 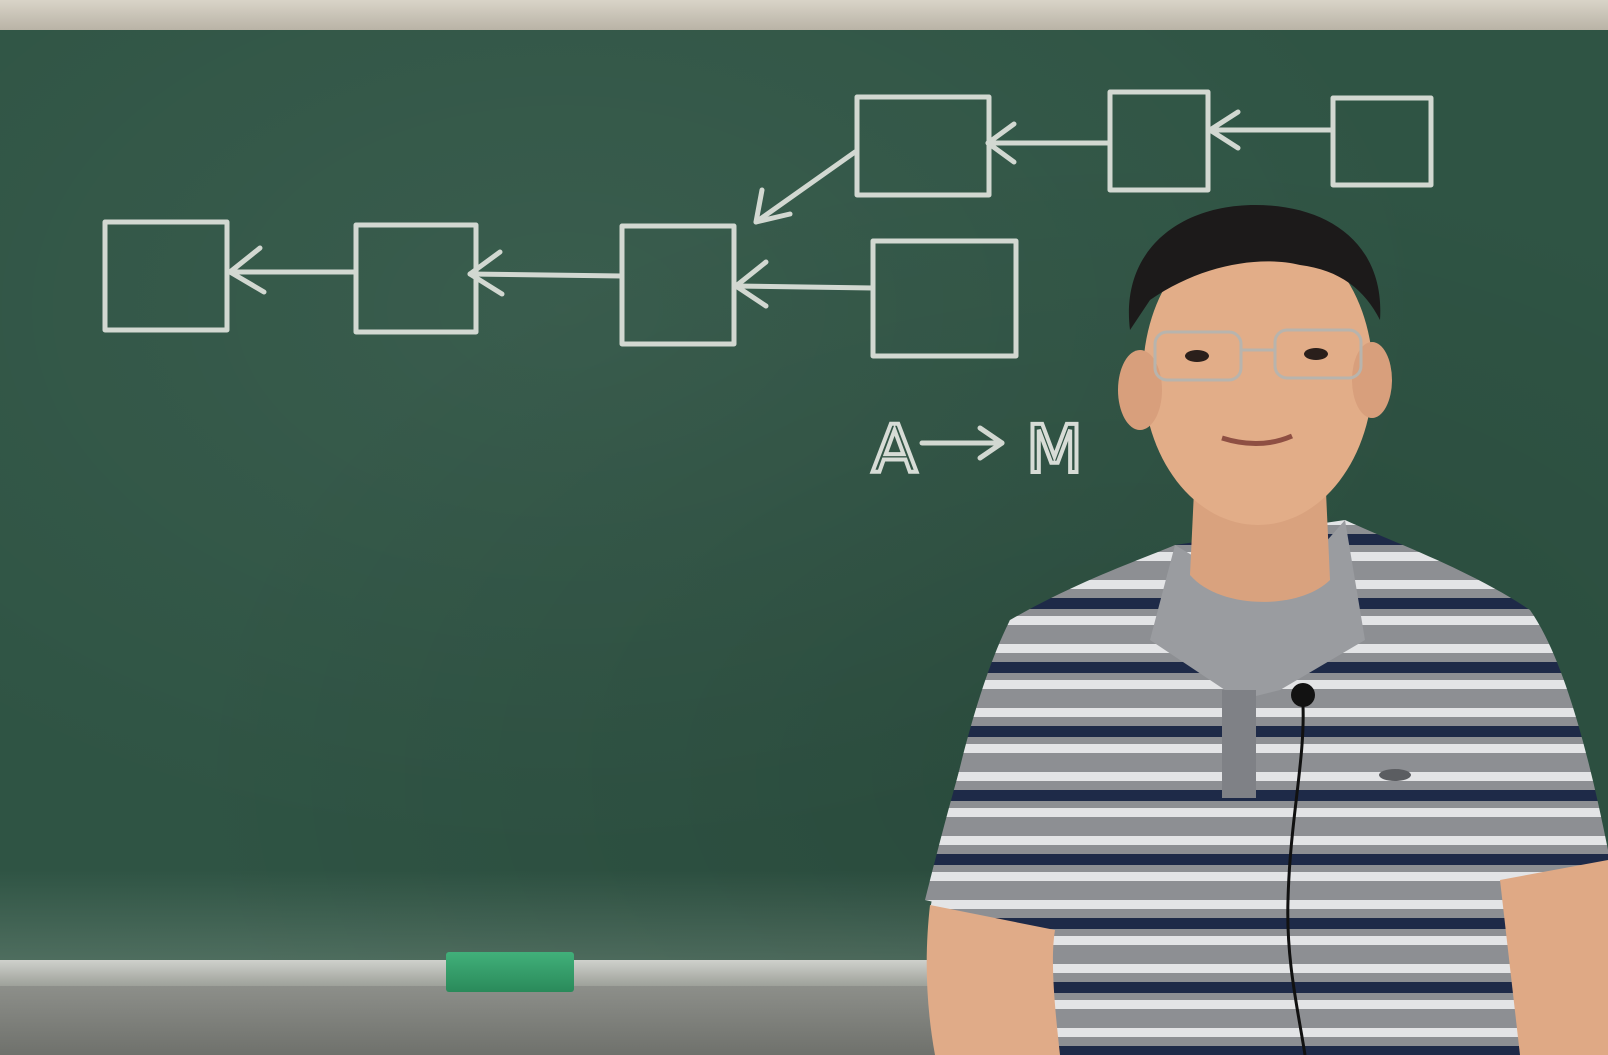 What do you see at coordinates (1316, 354) in the screenshot?
I see `right-eye` at bounding box center [1316, 354].